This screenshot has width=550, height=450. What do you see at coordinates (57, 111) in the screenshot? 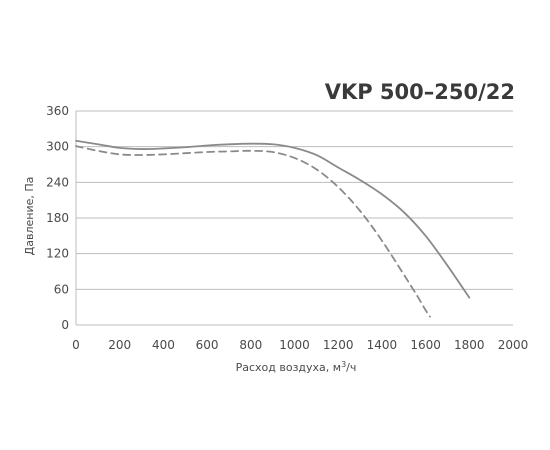
I see `y-tick-label-360: 360` at bounding box center [57, 111].